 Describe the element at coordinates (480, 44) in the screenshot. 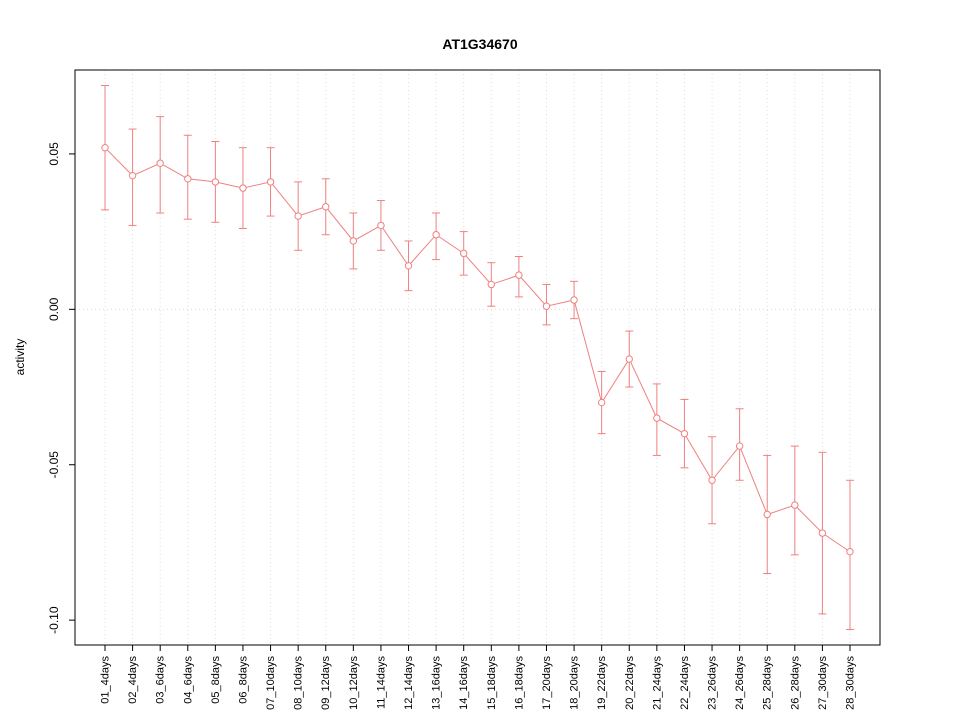

I see `chart-title: AT1G34670` at that location.